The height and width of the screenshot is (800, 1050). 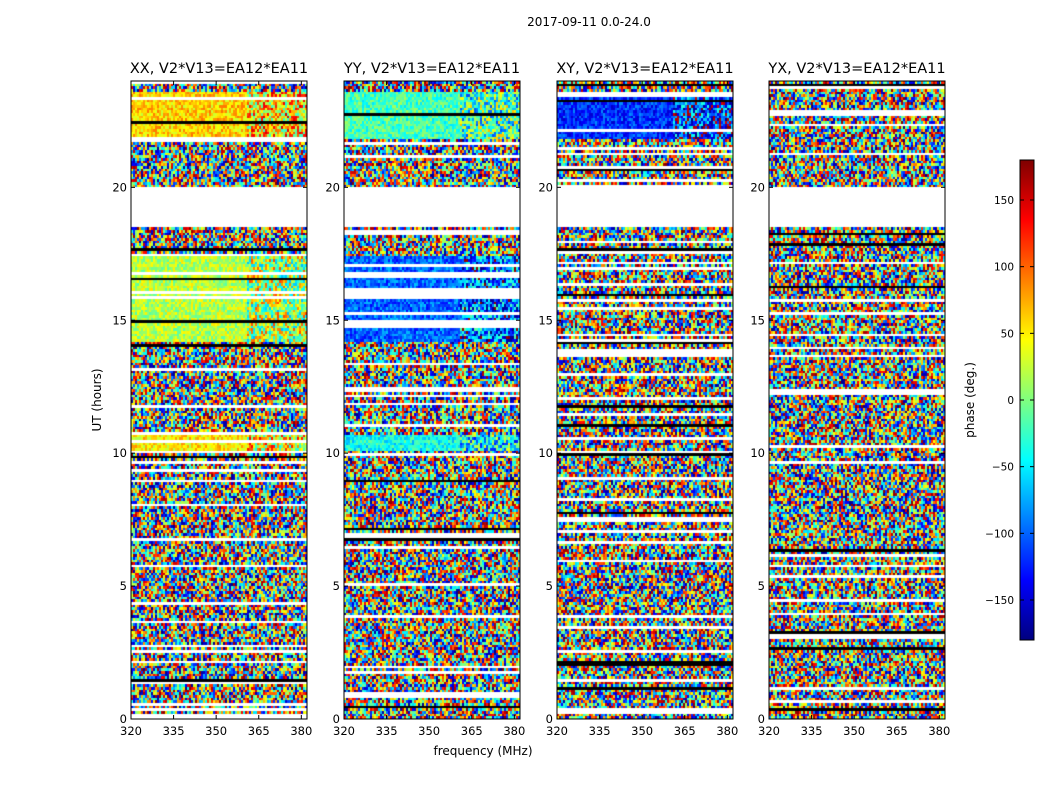 I want to click on phase-heatmap-yy, so click(x=432, y=400).